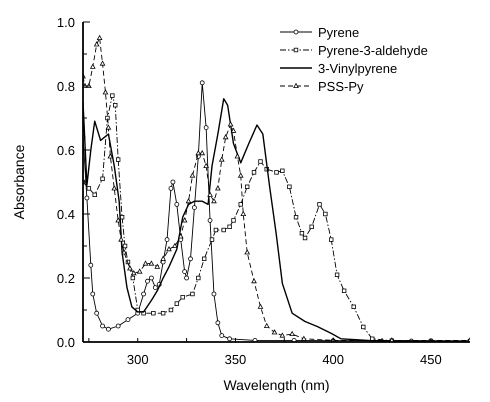 This screenshot has height=402, width=490. What do you see at coordinates (65, 150) in the screenshot?
I see `y-tick-label: 0.6` at bounding box center [65, 150].